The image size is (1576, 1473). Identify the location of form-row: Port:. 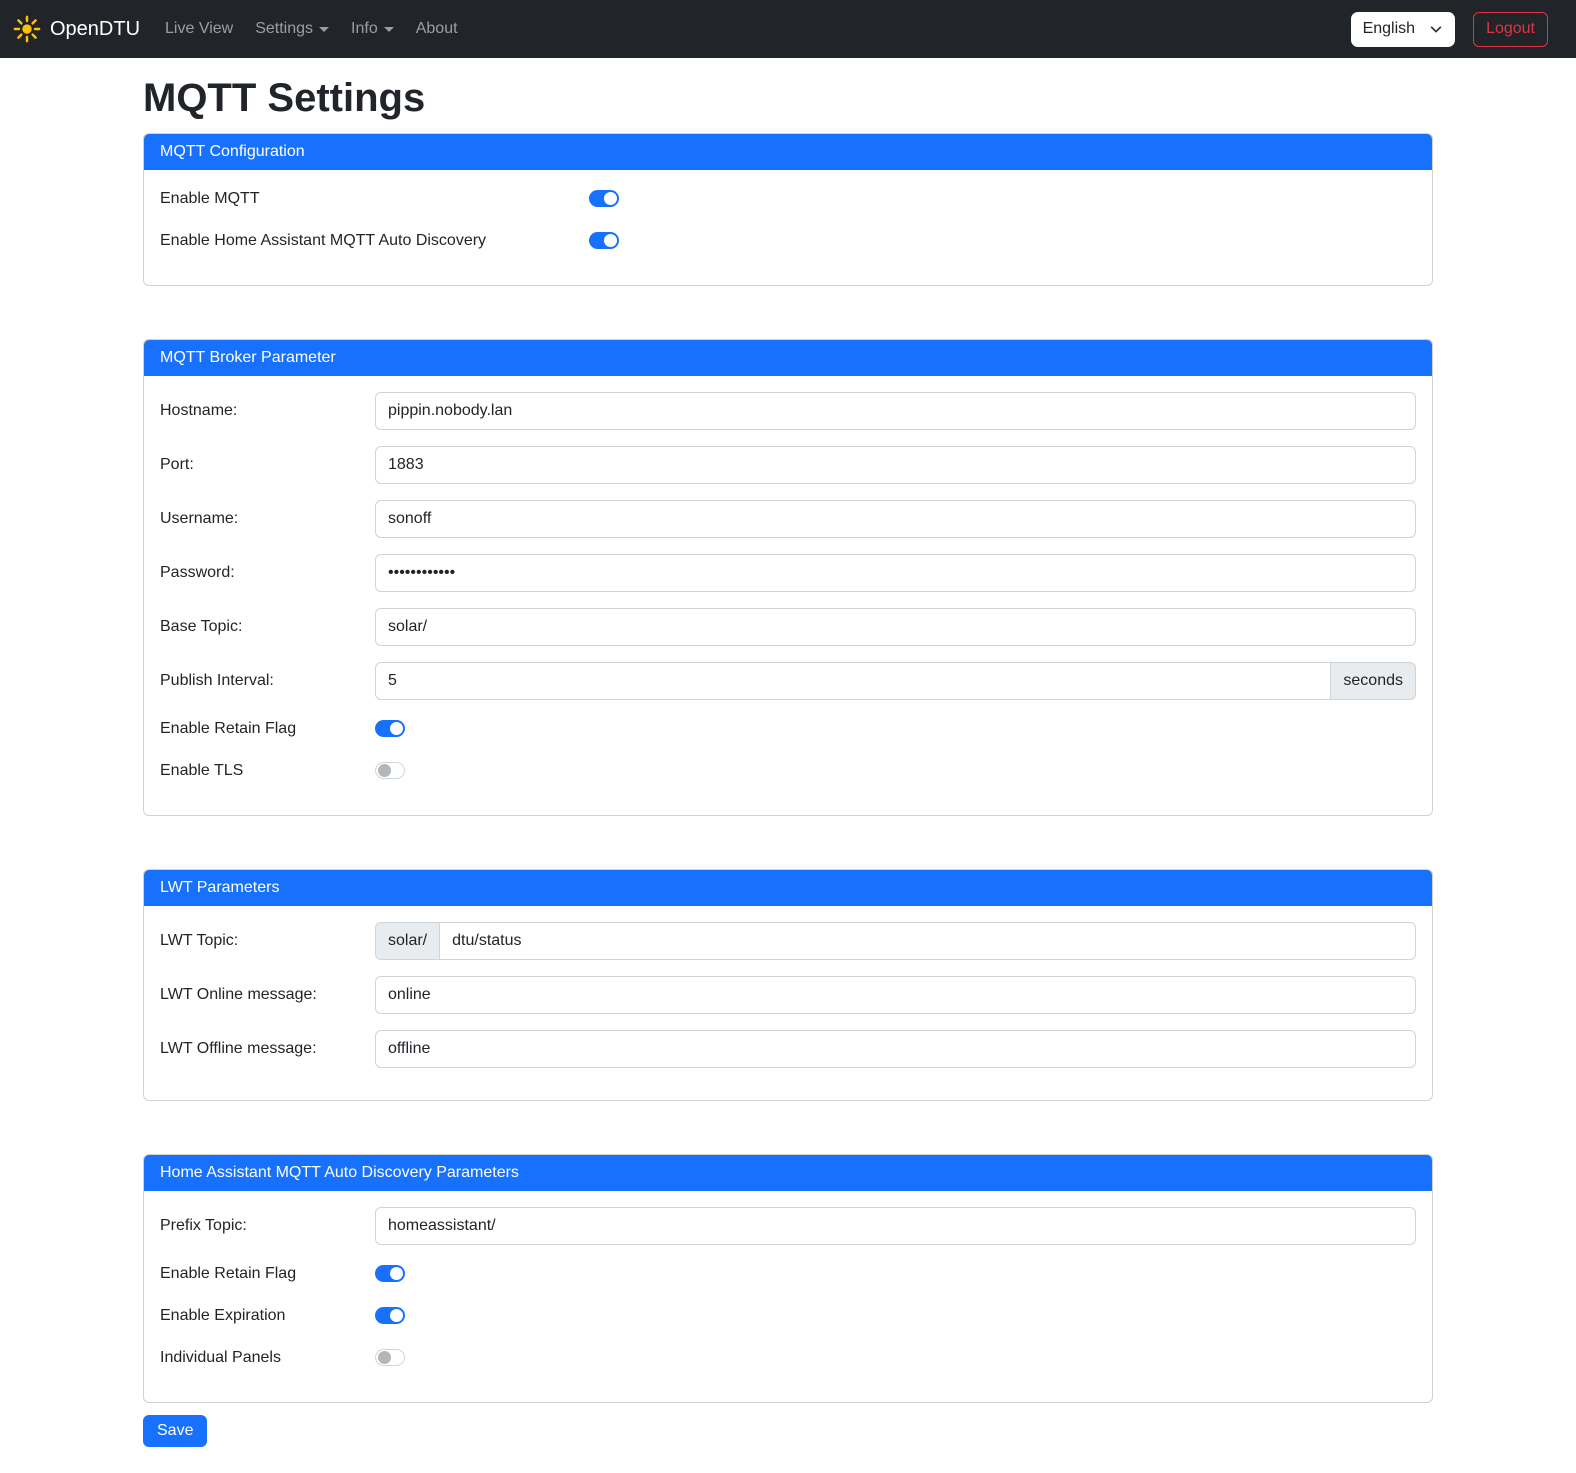
(788, 465).